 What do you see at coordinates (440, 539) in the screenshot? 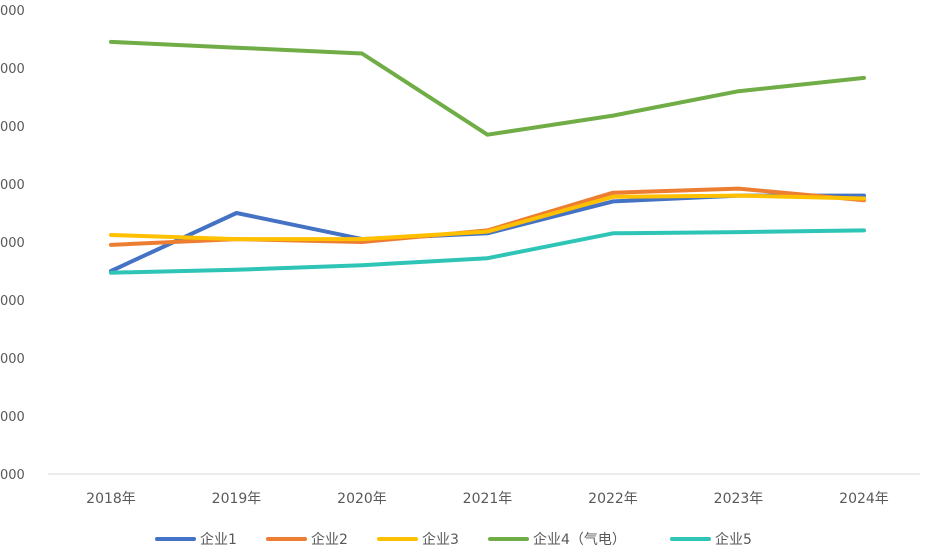
I see `legend-label: 企业3` at bounding box center [440, 539].